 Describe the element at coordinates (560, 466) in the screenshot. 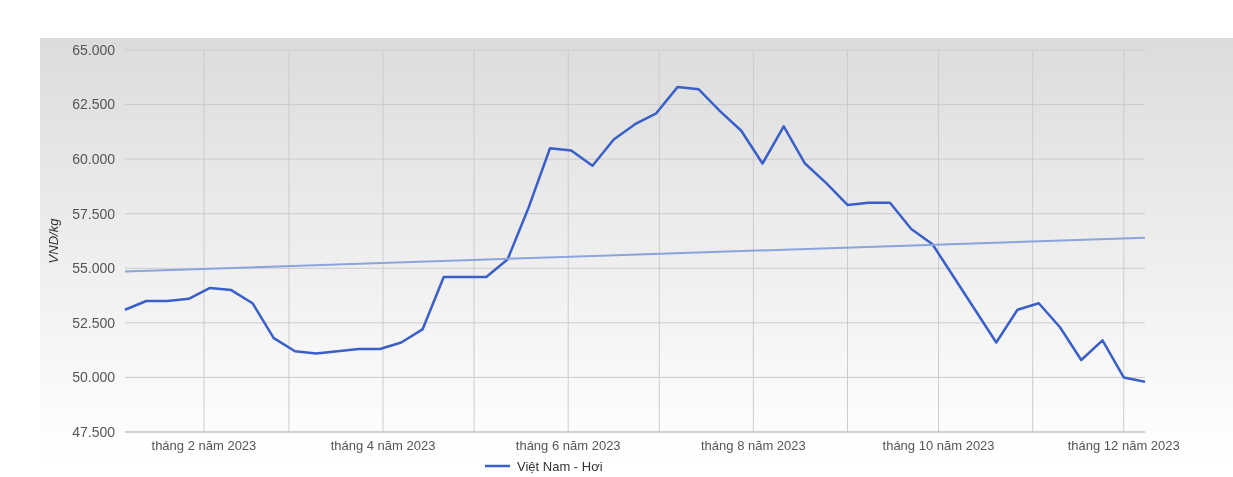

I see `legend-label: Việt Nam - Hơi` at that location.